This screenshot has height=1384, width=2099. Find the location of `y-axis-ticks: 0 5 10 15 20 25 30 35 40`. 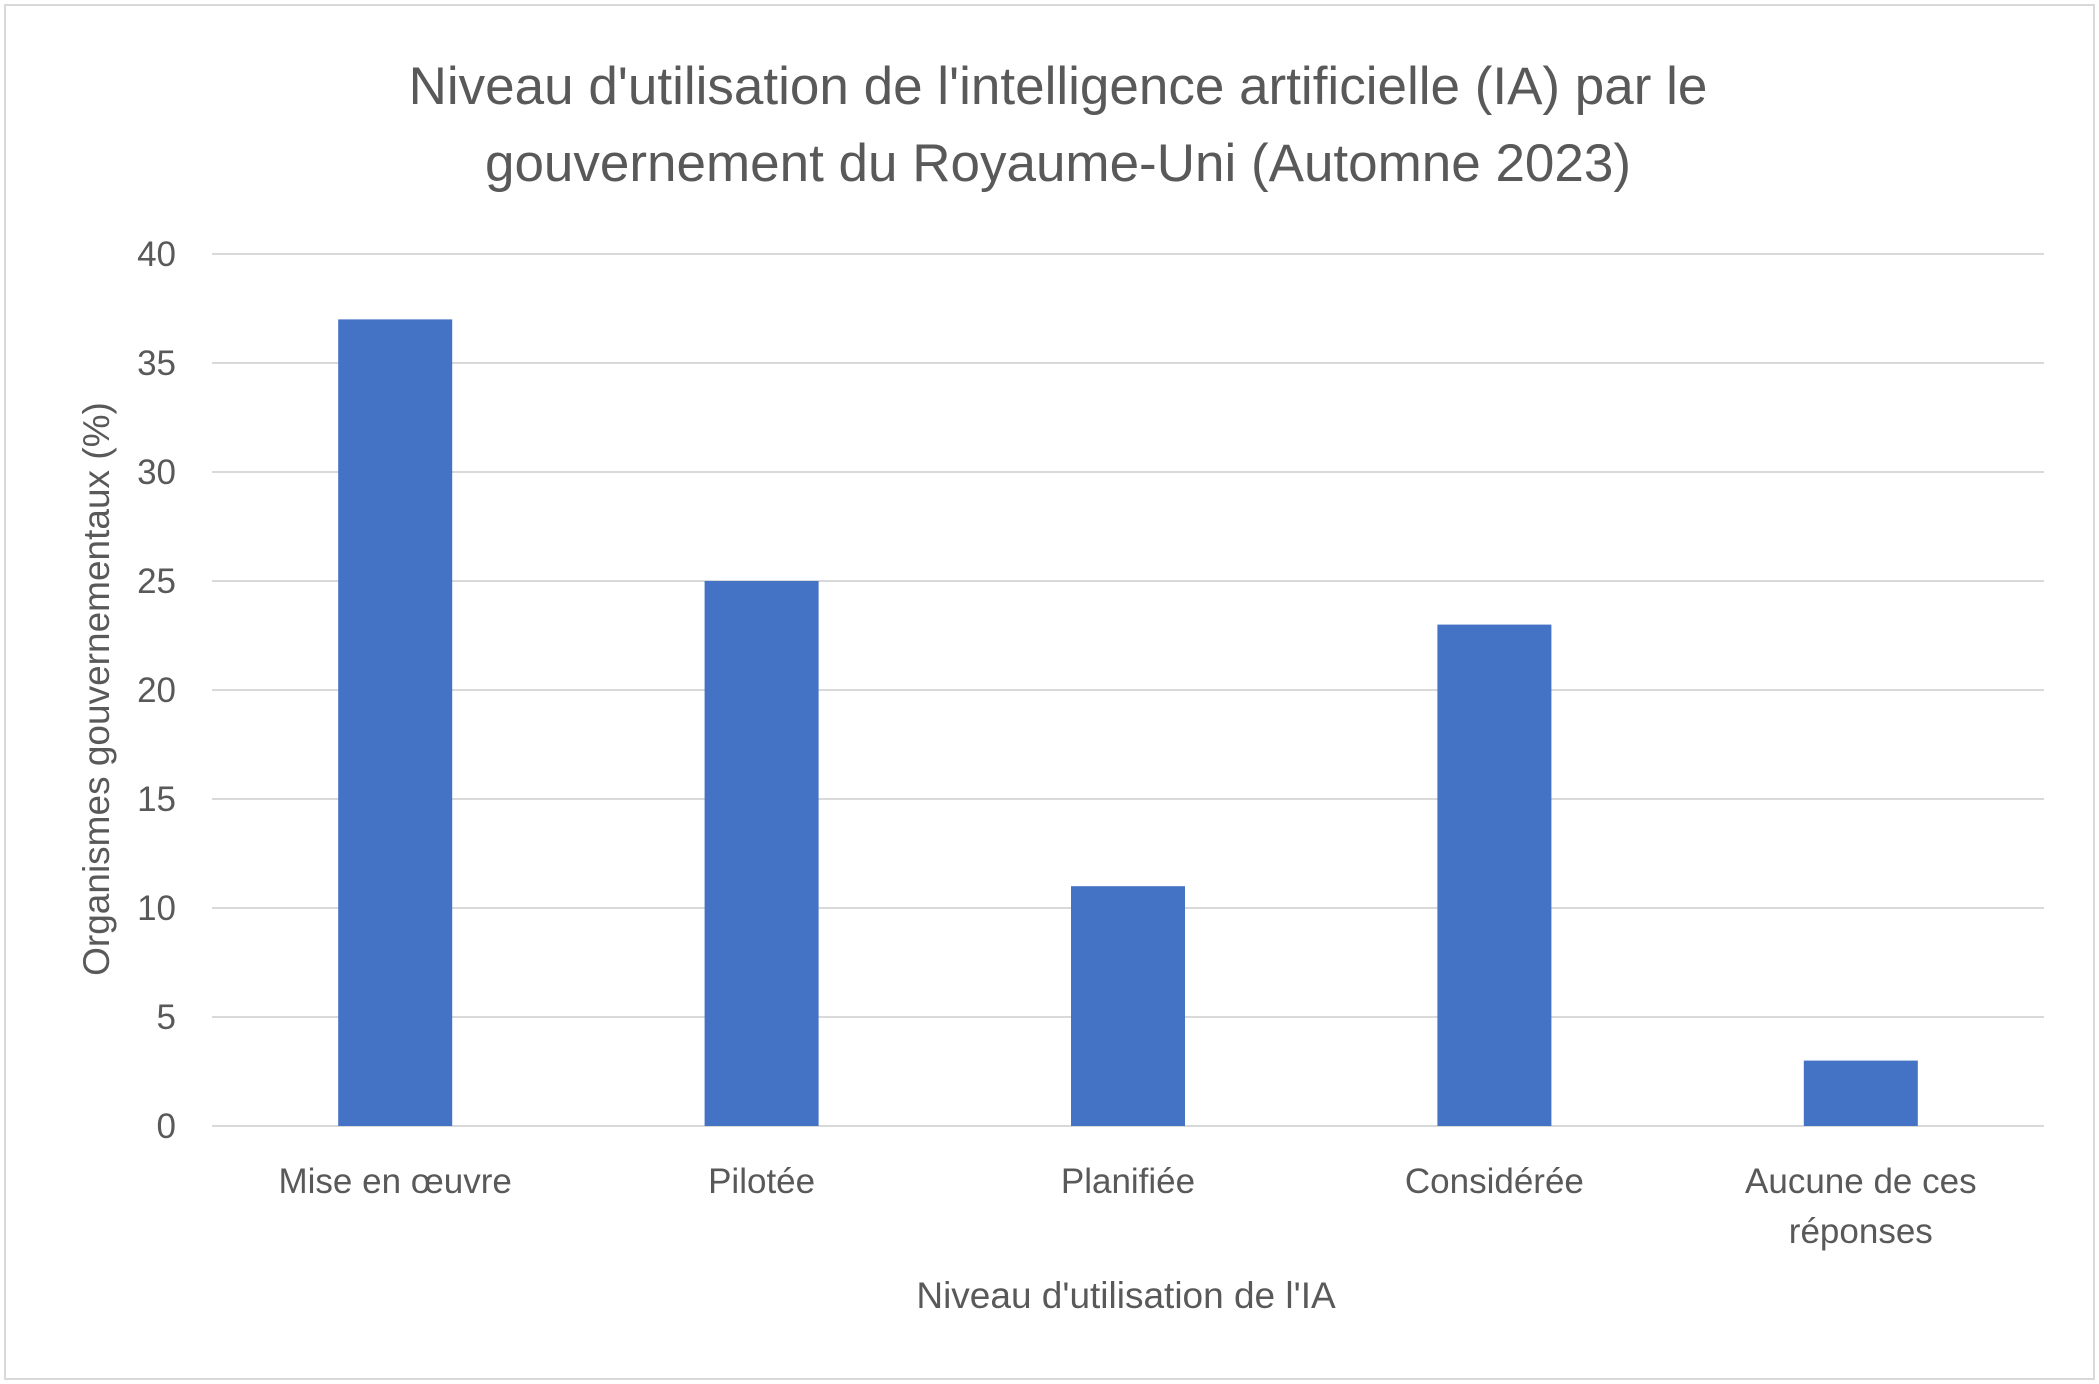

y-axis-ticks: 0 5 10 15 20 25 30 35 40 is located at coordinates (156, 690).